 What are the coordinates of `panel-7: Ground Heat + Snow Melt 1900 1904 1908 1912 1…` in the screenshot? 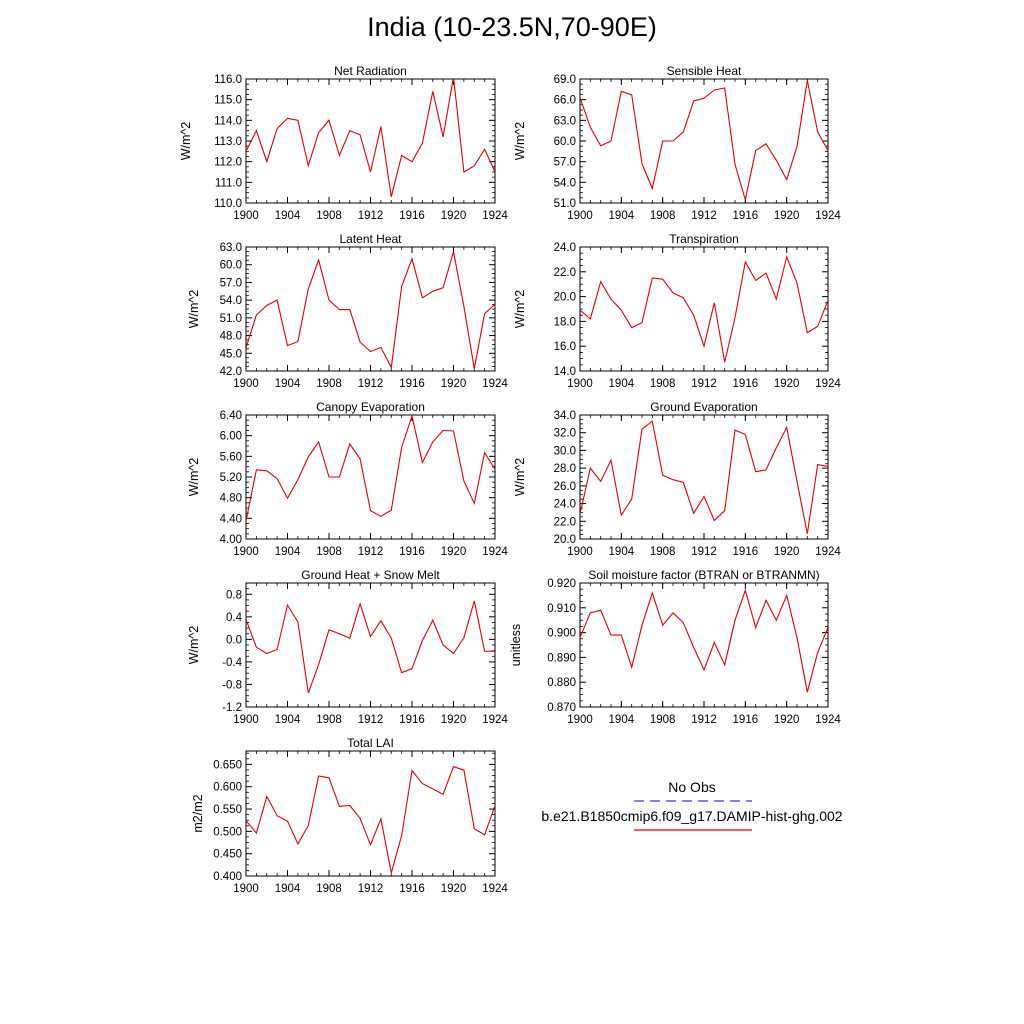 It's located at (347, 647).